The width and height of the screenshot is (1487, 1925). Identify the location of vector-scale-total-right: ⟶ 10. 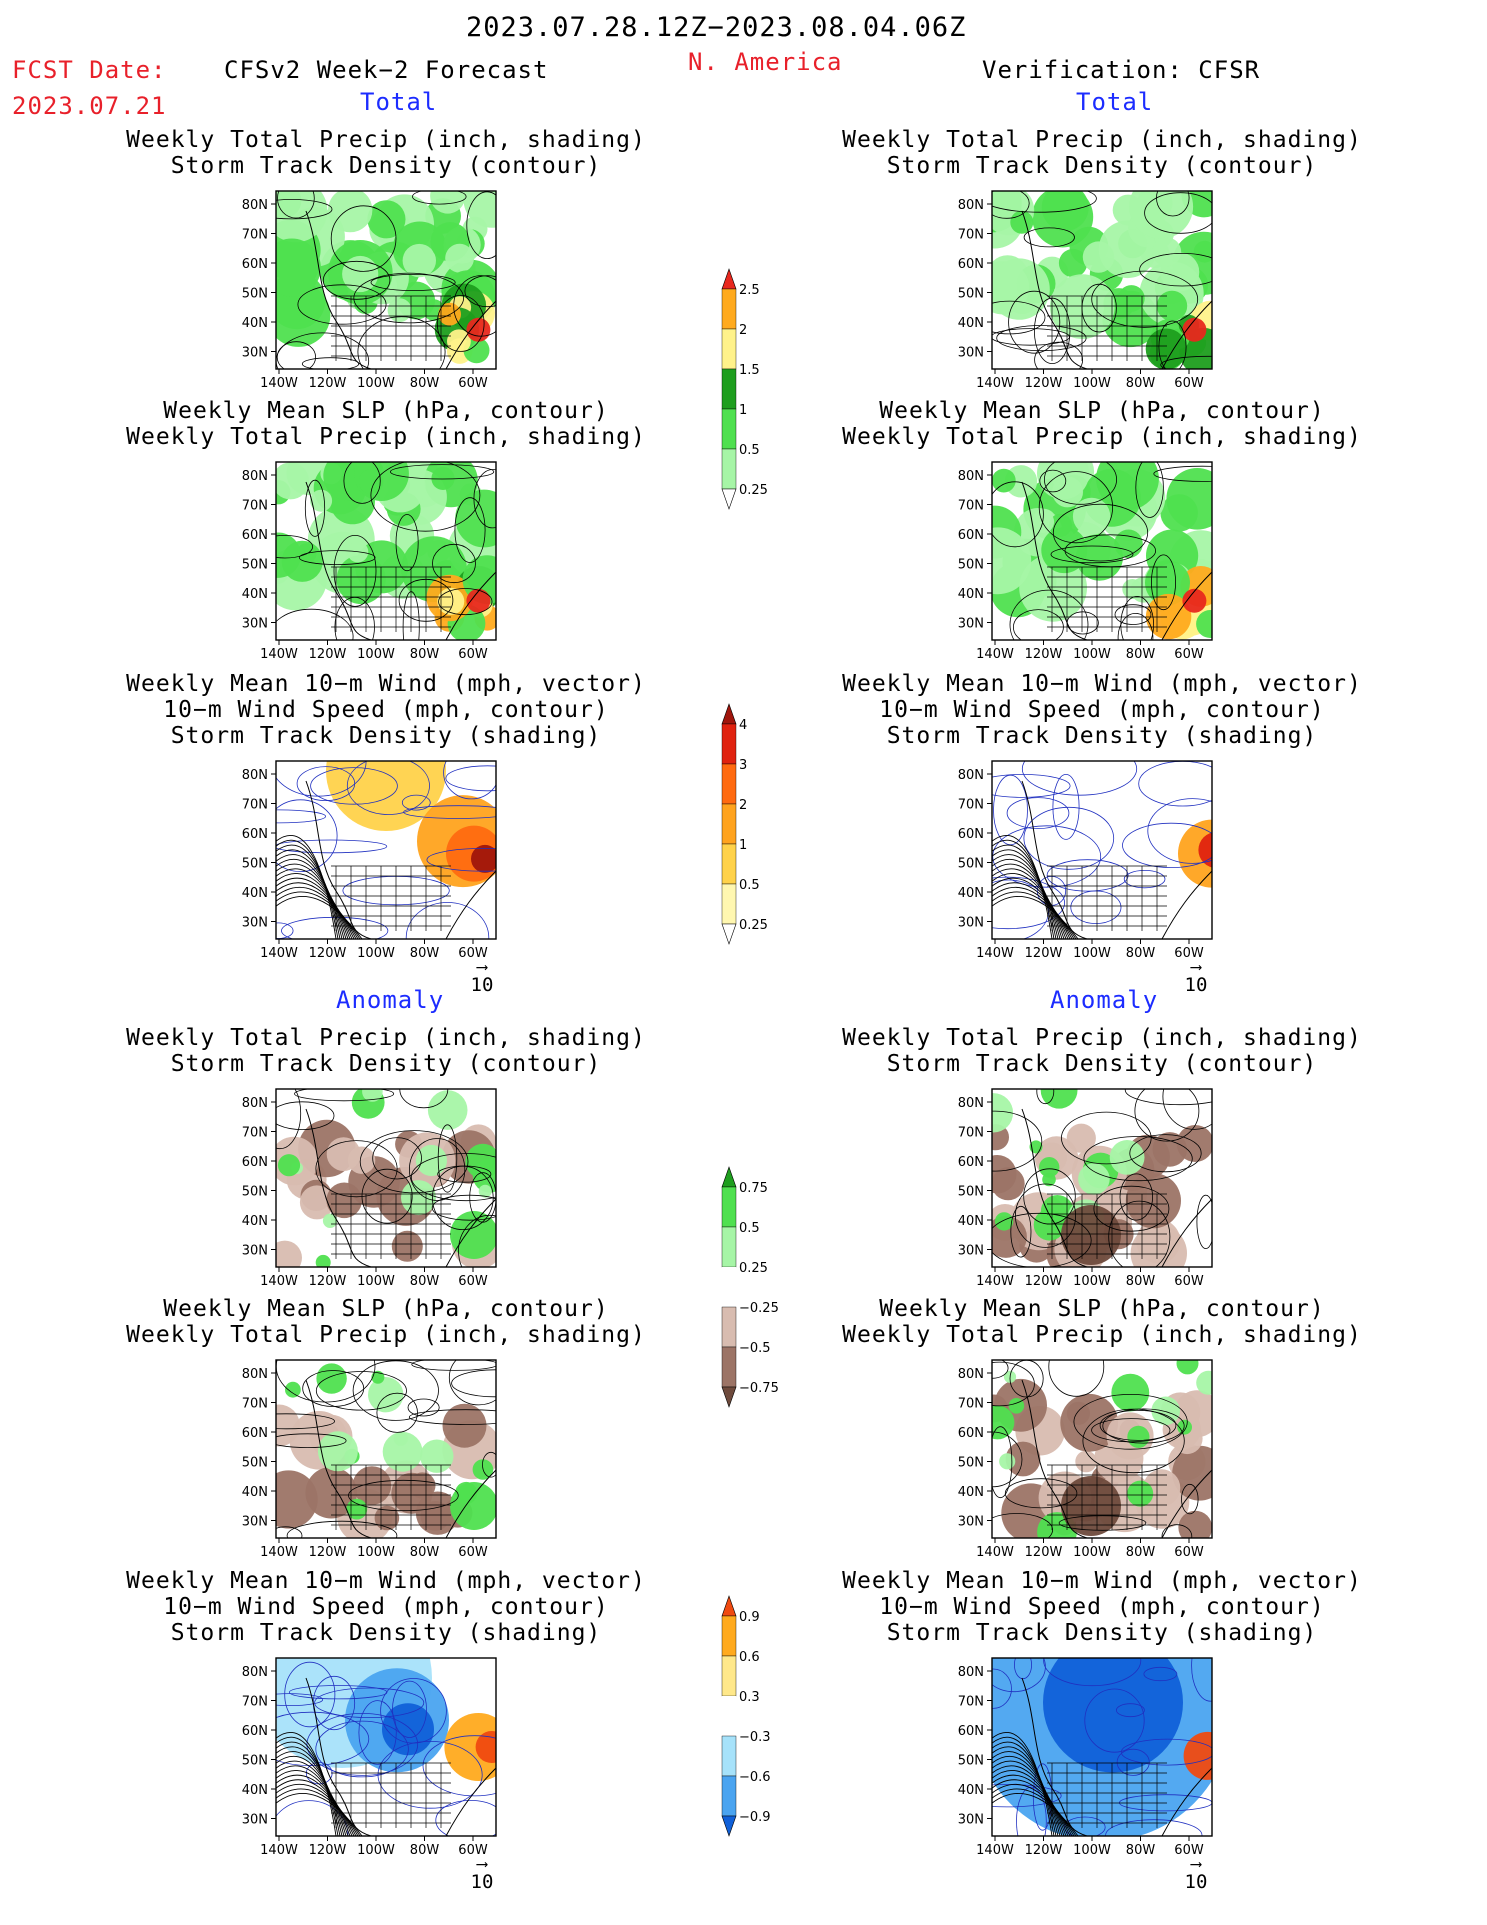
(1196, 978).